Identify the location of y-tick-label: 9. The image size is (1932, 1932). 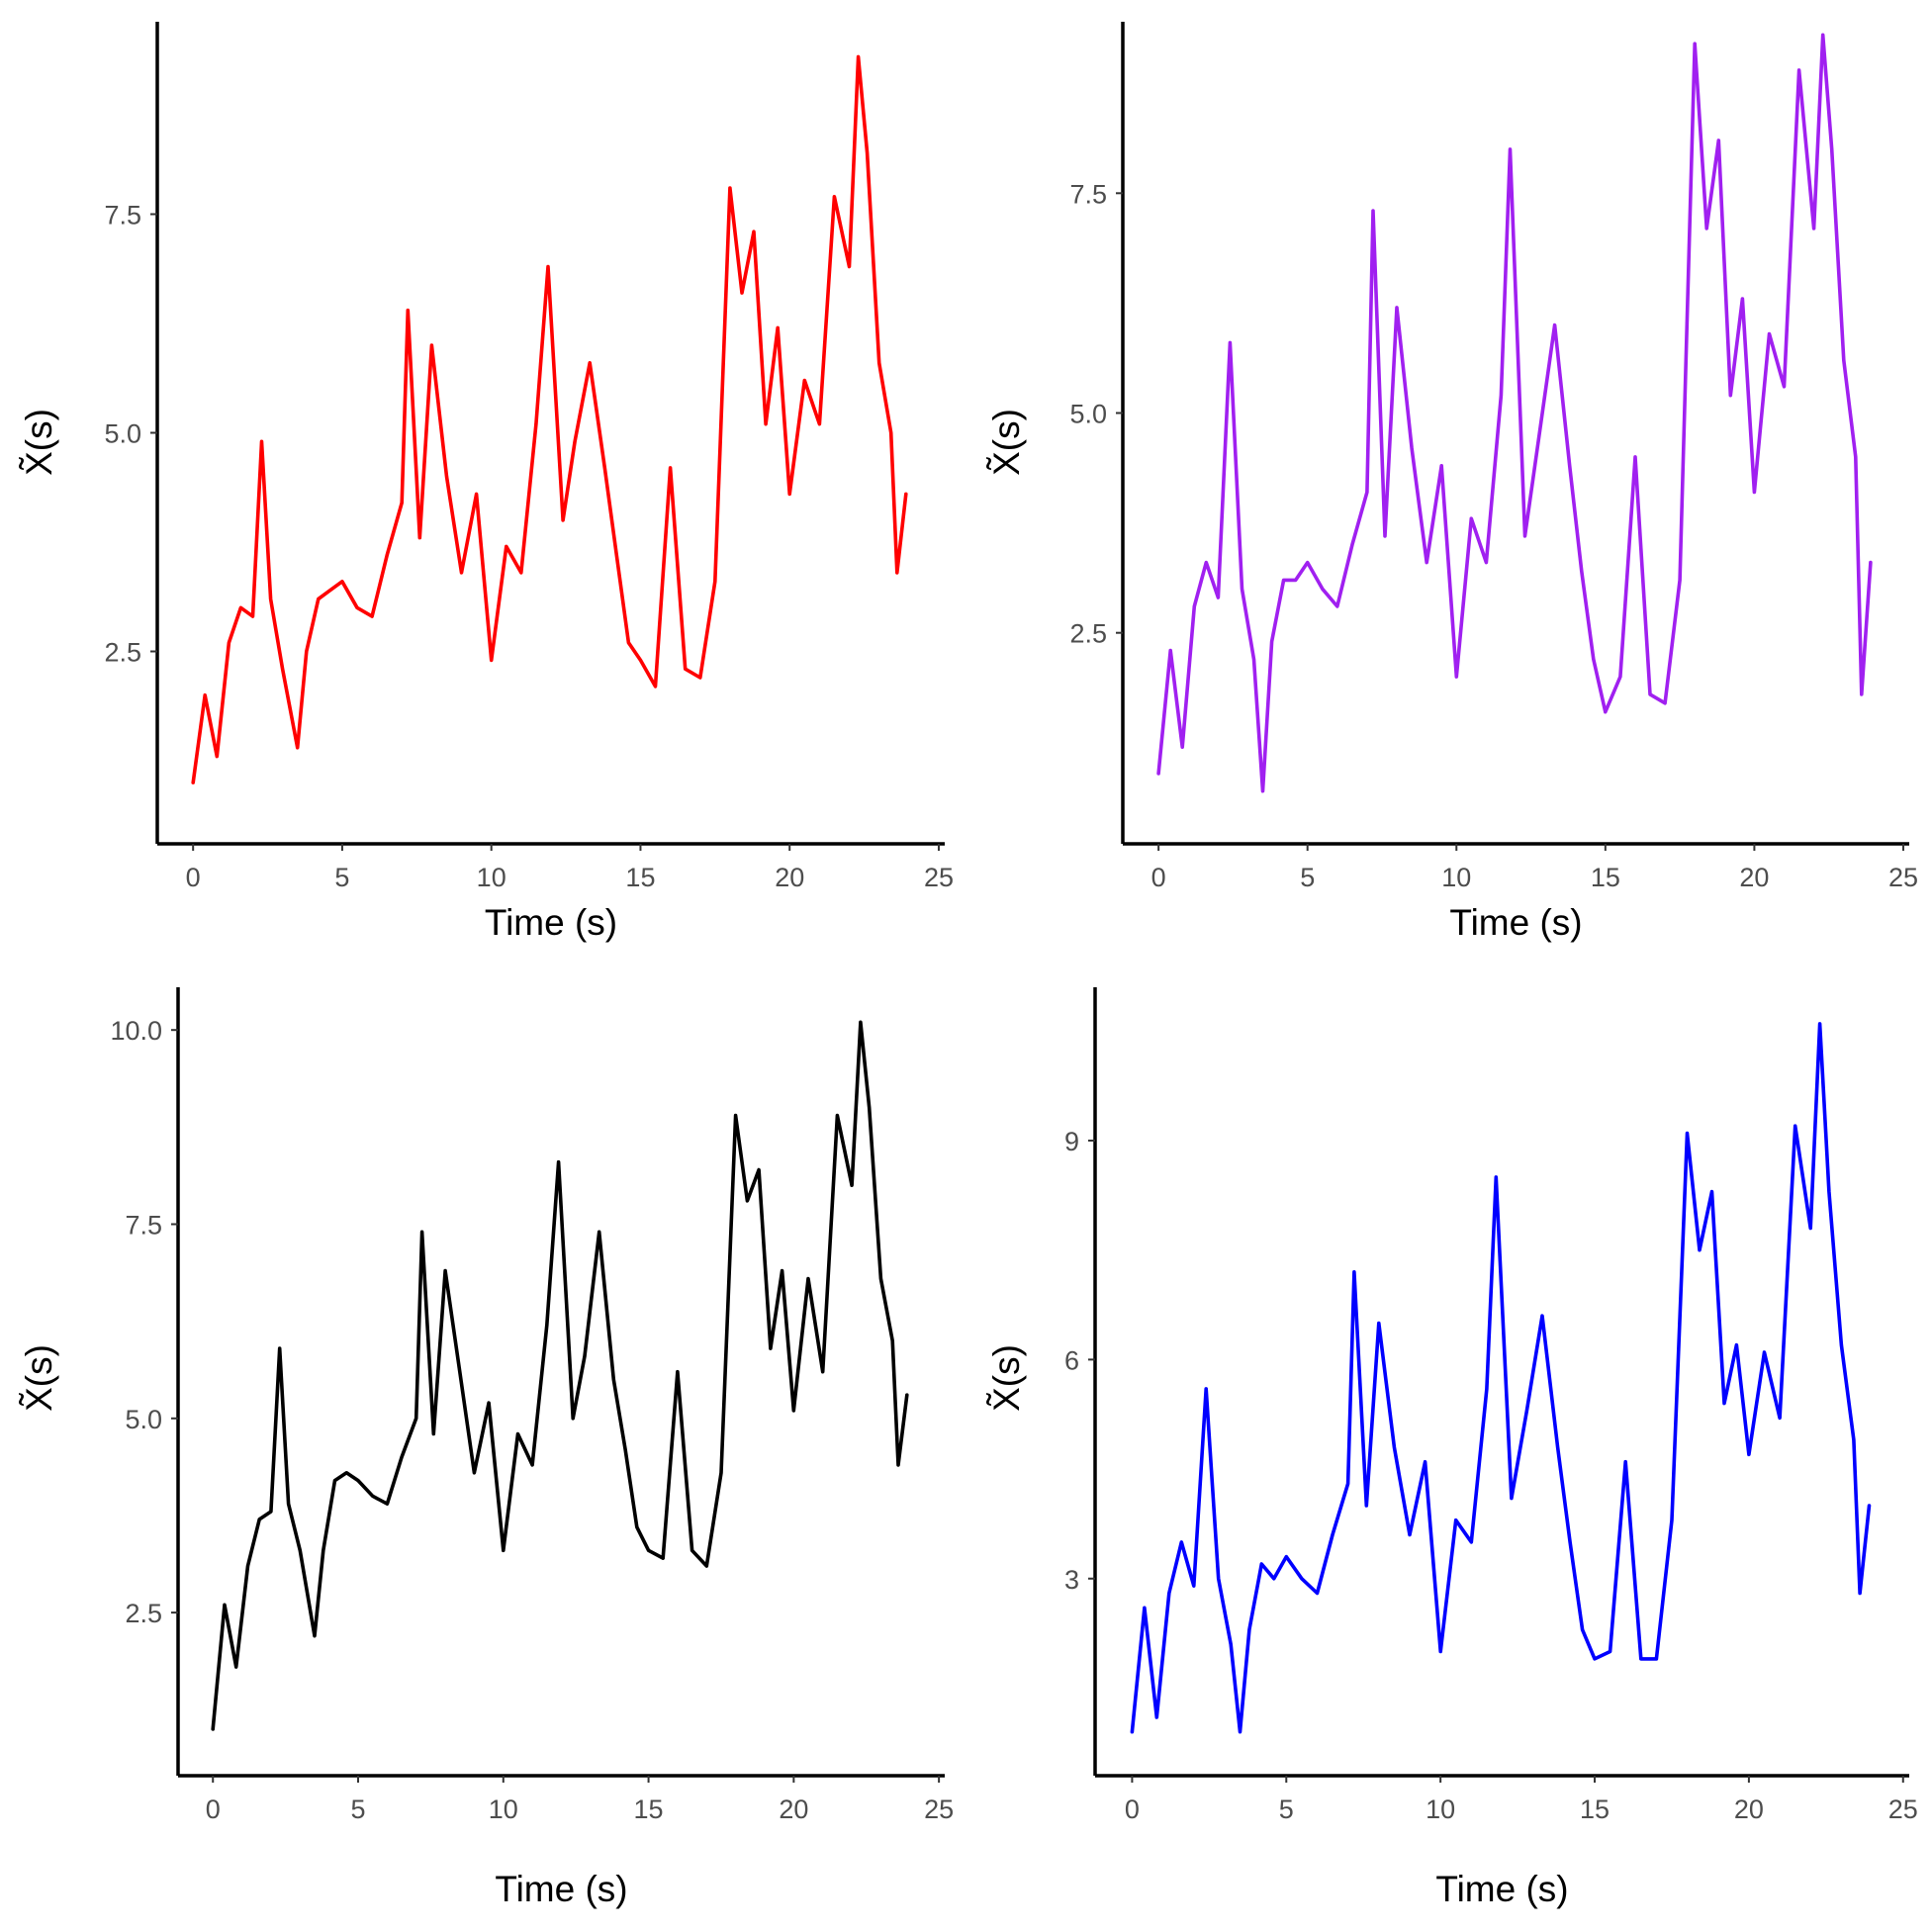
(1071, 1141).